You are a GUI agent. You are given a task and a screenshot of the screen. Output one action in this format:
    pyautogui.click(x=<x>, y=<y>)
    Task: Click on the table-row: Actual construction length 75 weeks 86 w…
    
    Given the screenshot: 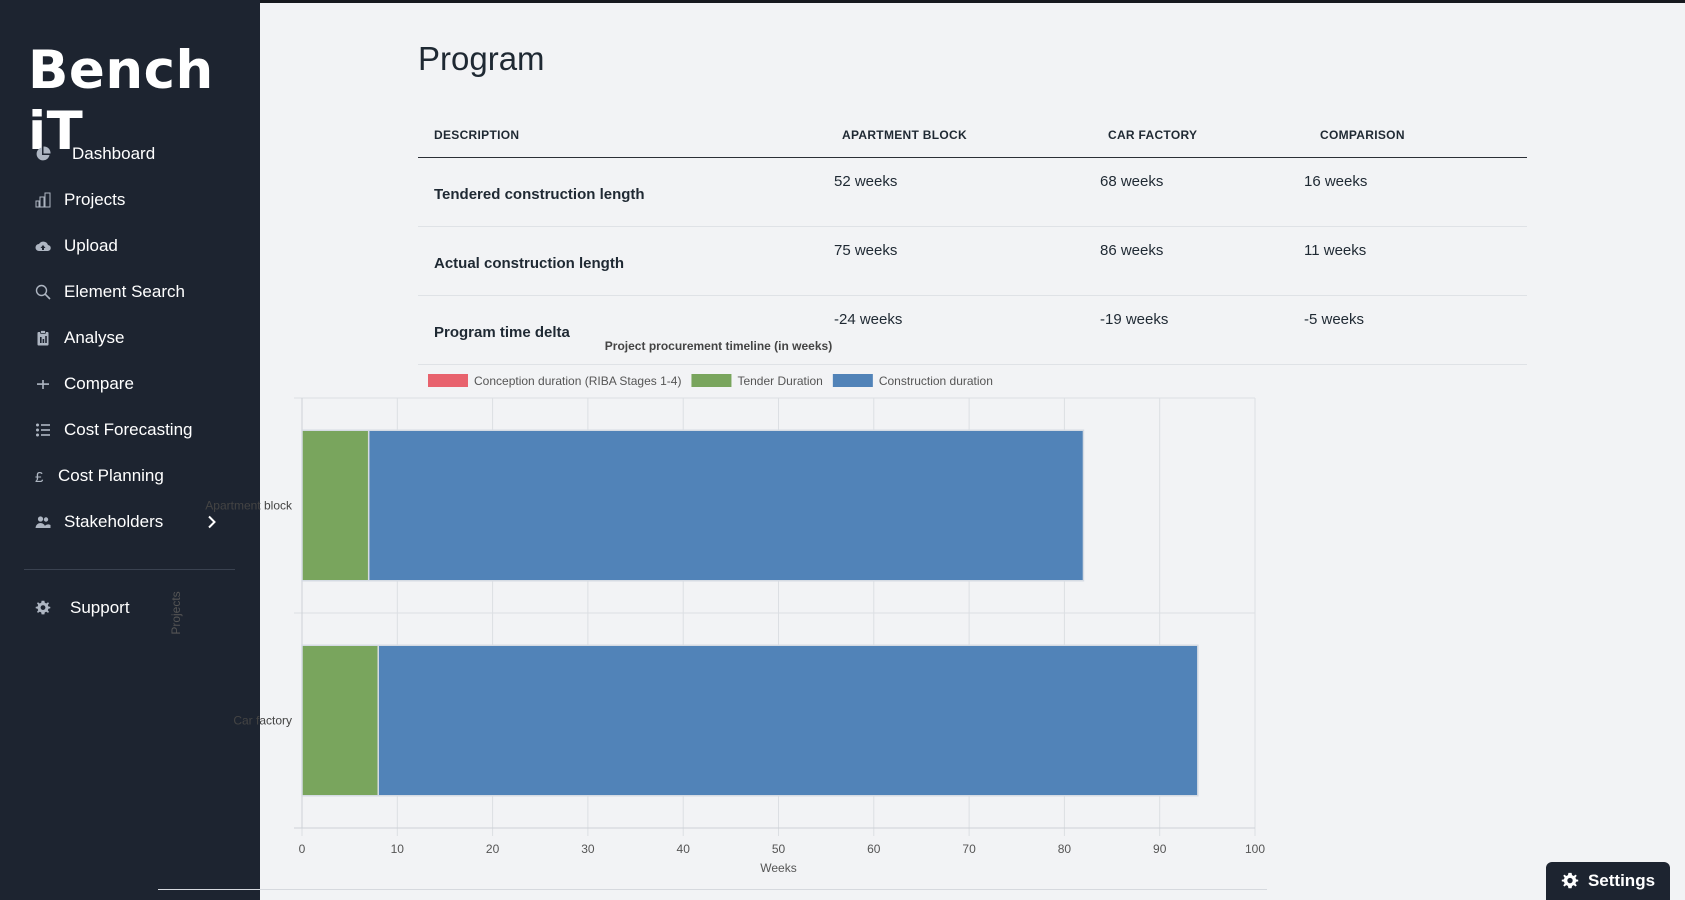 What is the action you would take?
    pyautogui.click(x=972, y=261)
    